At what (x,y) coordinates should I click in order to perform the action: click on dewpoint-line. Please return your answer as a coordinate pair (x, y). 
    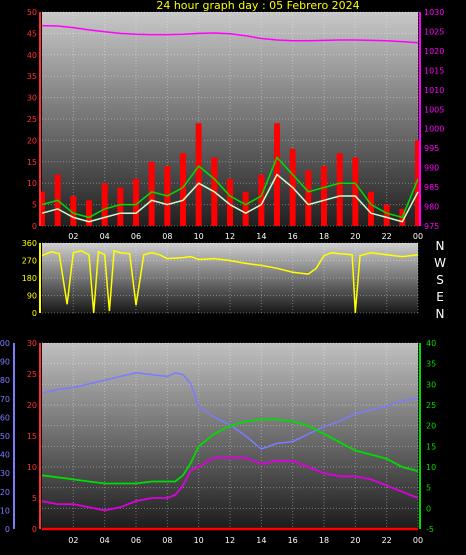
    Looking at the image, I should click on (230, 484).